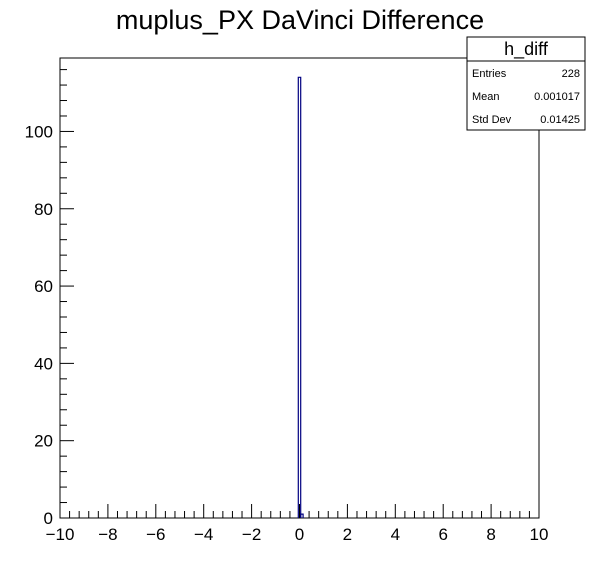  Describe the element at coordinates (43, 209) in the screenshot. I see `y-tick-label: 80` at that location.